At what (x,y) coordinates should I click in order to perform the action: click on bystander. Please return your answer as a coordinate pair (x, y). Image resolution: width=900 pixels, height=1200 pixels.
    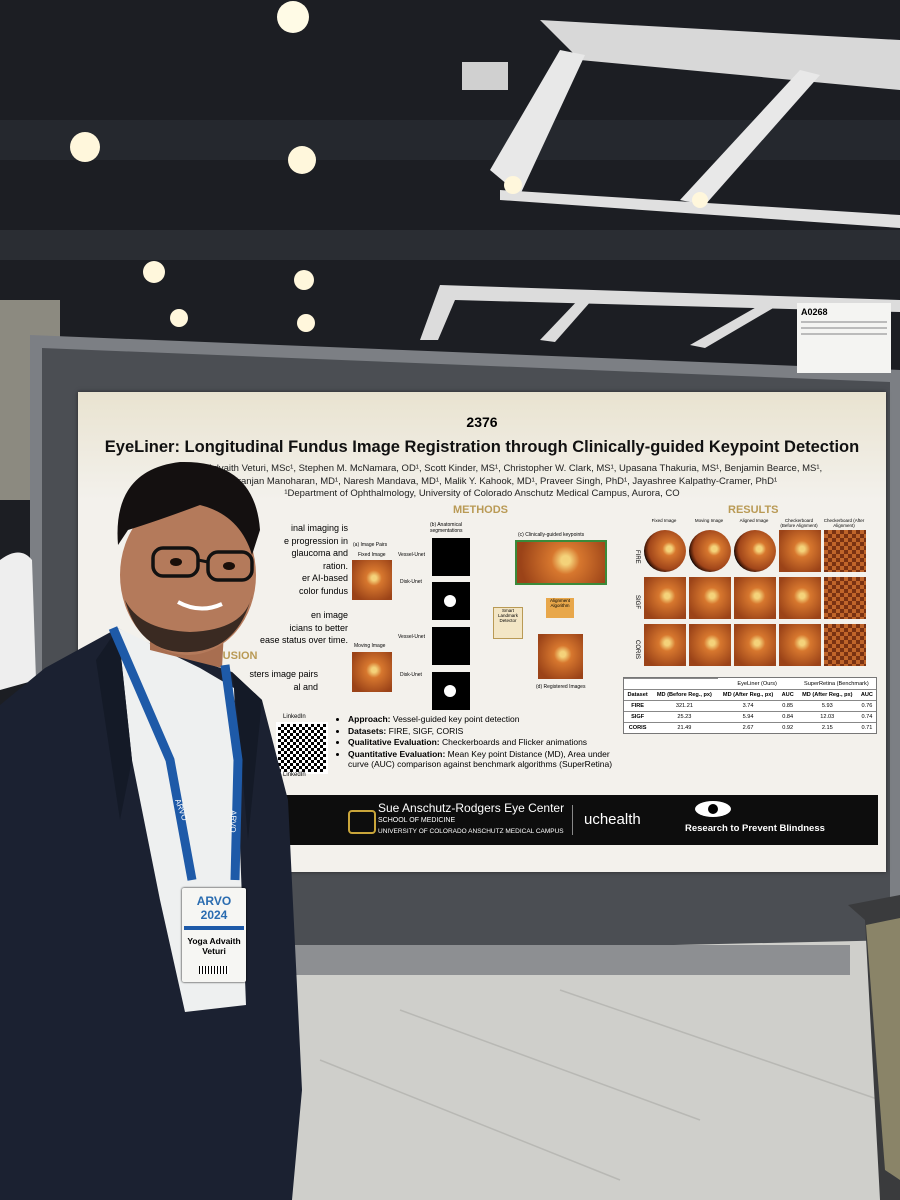
    Looking at the image, I should click on (18, 621).